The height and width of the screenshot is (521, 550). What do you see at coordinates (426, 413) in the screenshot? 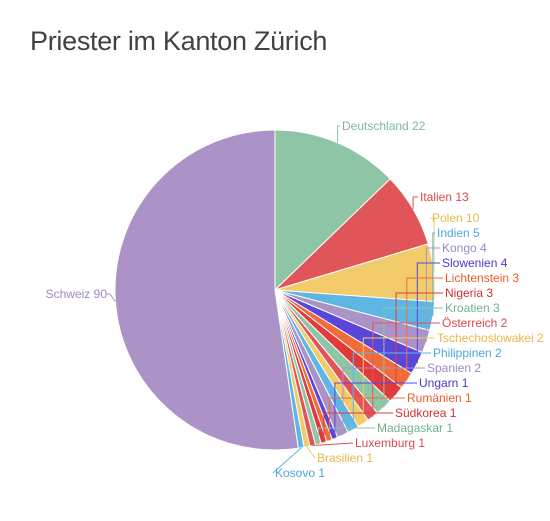
I see `slice-label: Südkorea 1` at bounding box center [426, 413].